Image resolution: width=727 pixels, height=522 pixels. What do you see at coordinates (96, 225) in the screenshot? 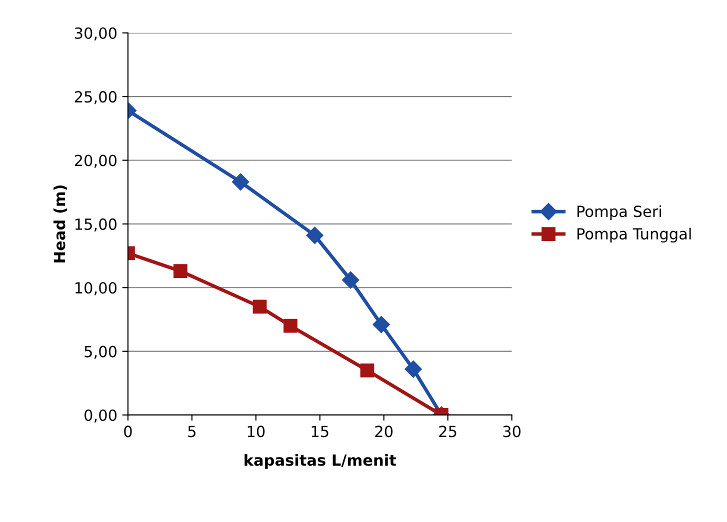
I see `y-tick-label: 15,00` at bounding box center [96, 225].